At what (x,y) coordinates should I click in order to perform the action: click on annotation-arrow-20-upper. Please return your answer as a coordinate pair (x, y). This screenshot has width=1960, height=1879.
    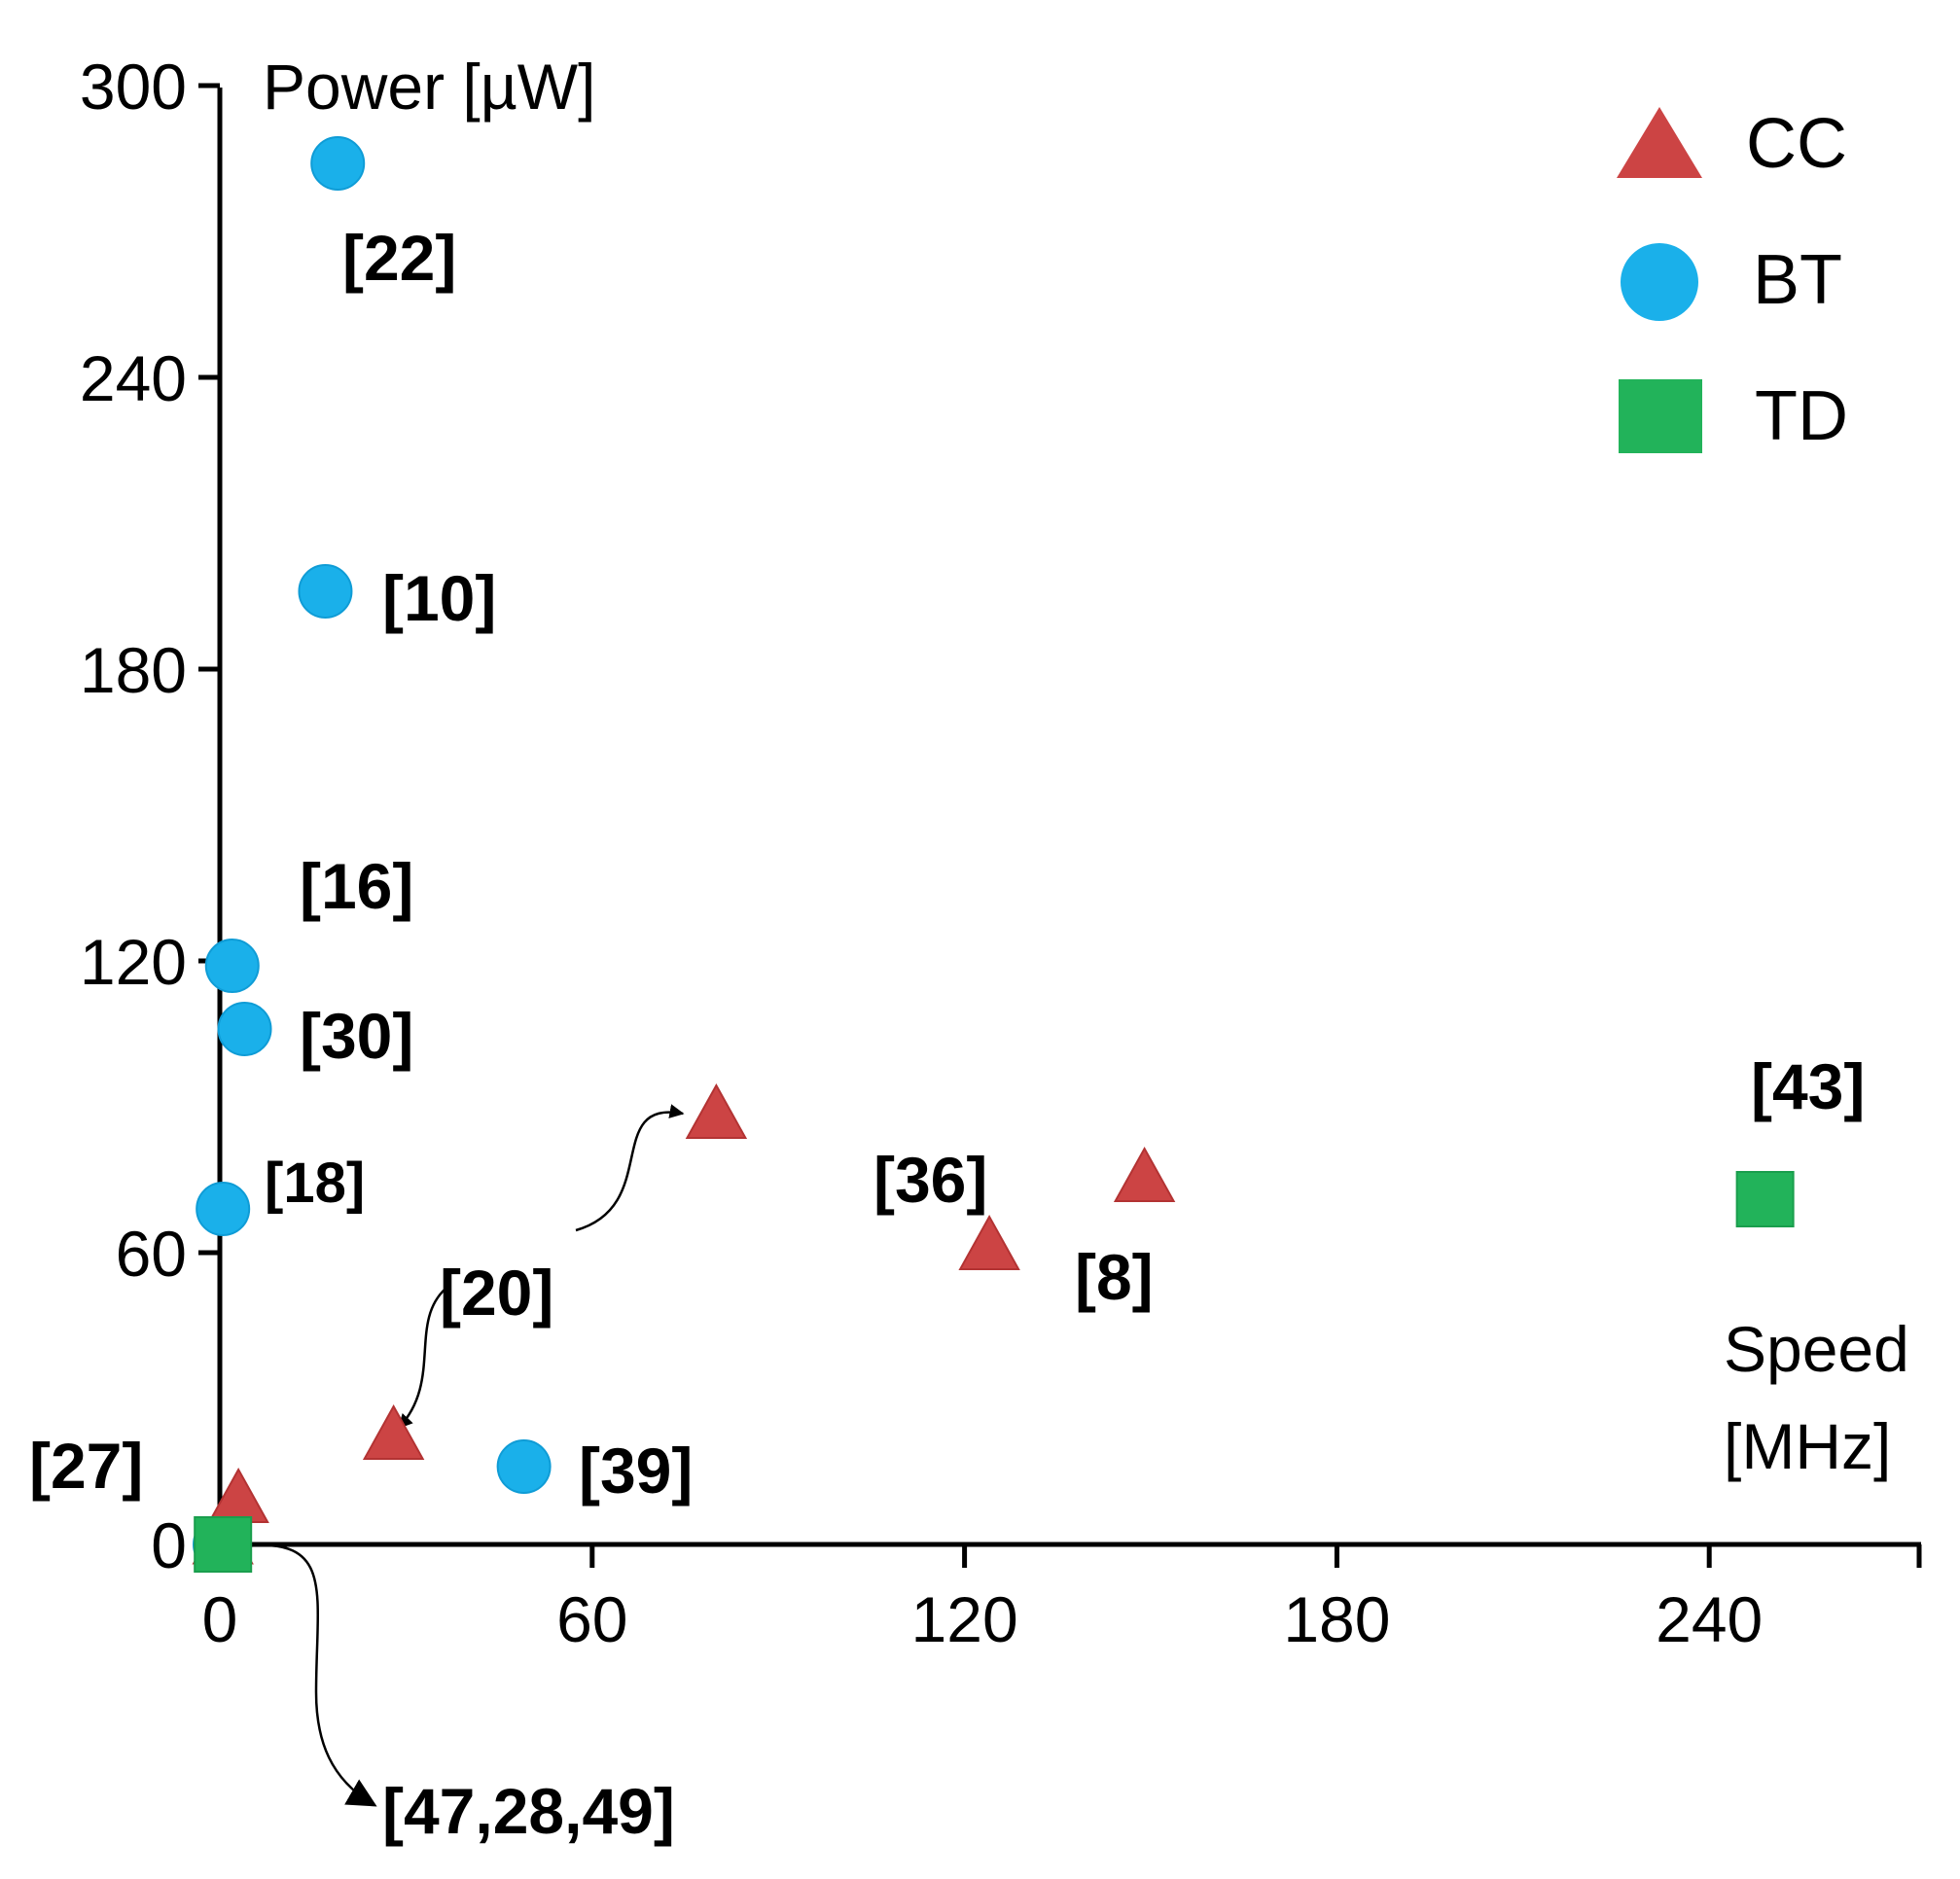
    Looking at the image, I should click on (630, 1168).